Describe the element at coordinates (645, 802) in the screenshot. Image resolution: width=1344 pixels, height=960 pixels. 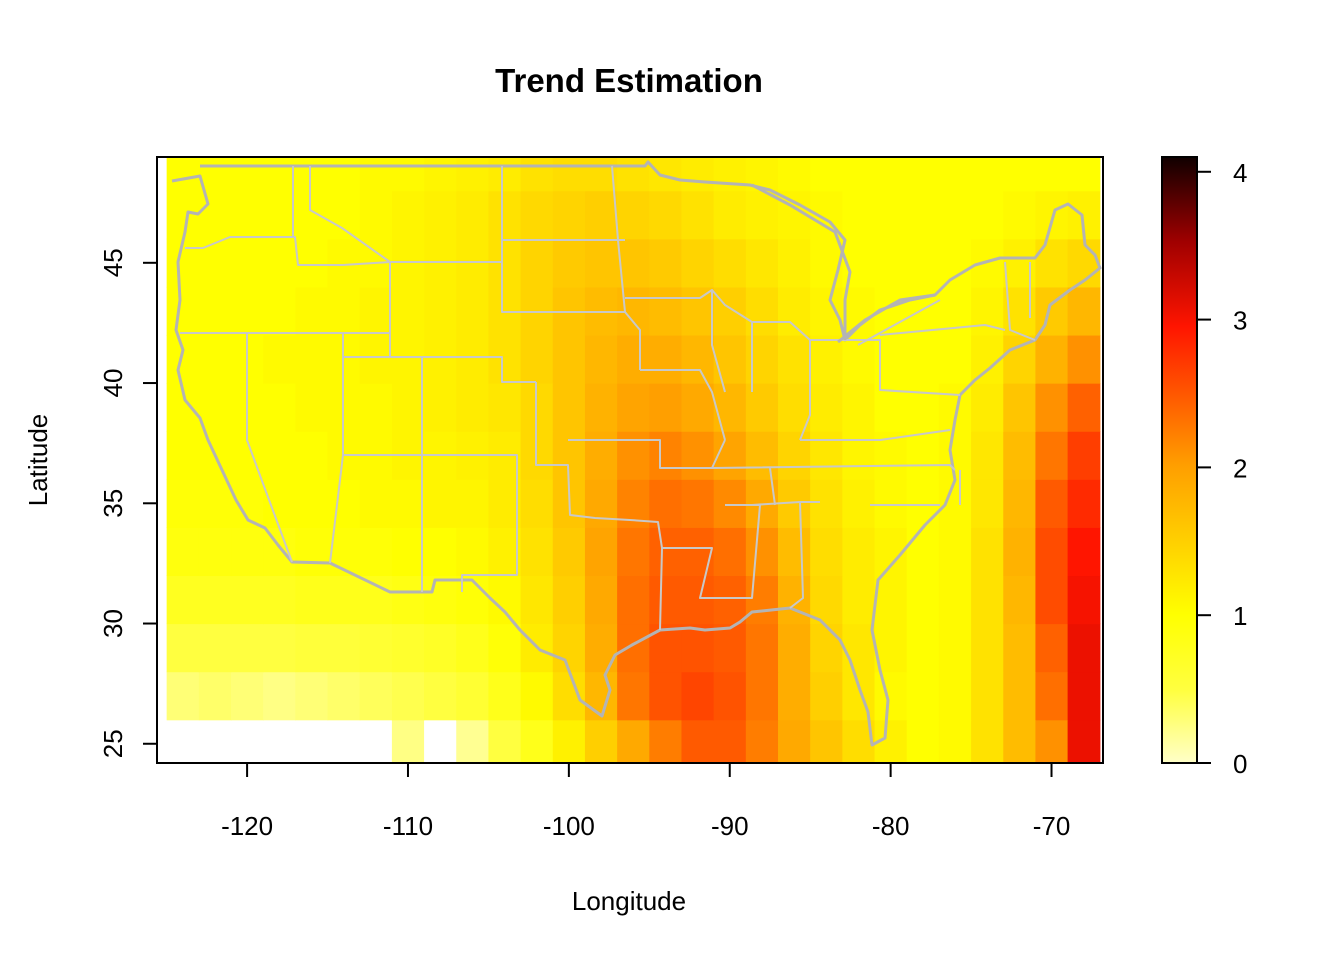
I see `x-axis: -120 -110 -100 -90 -80 -70` at that location.